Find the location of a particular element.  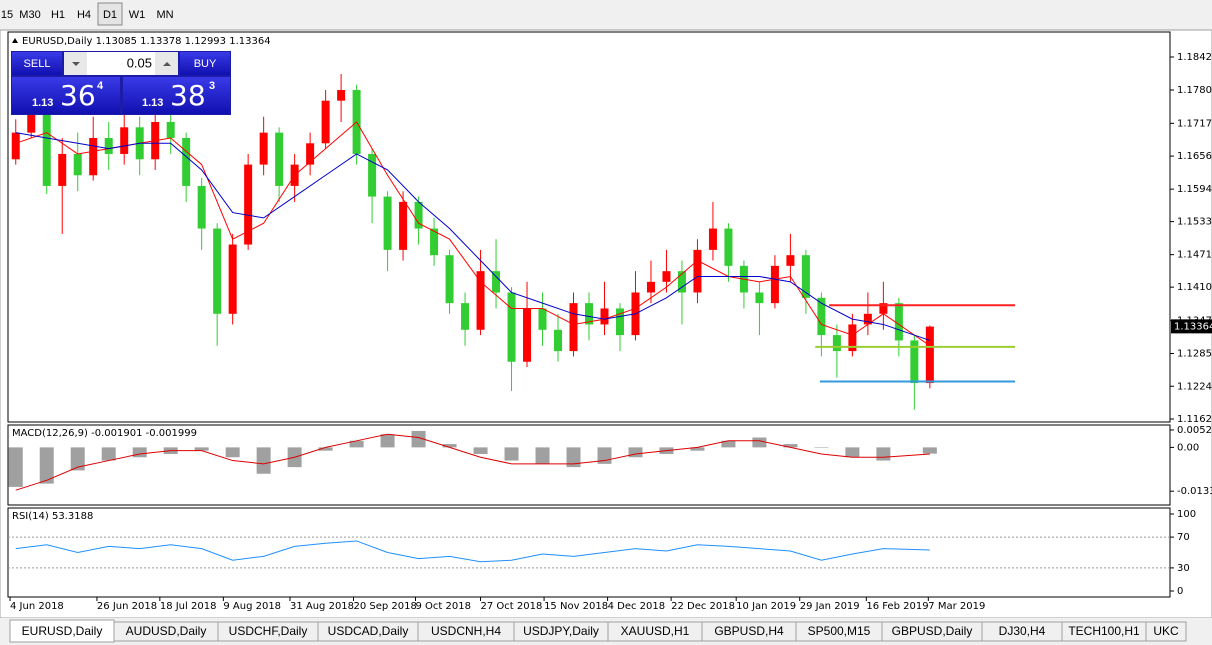

timeframe-label: MN is located at coordinates (164, 15).